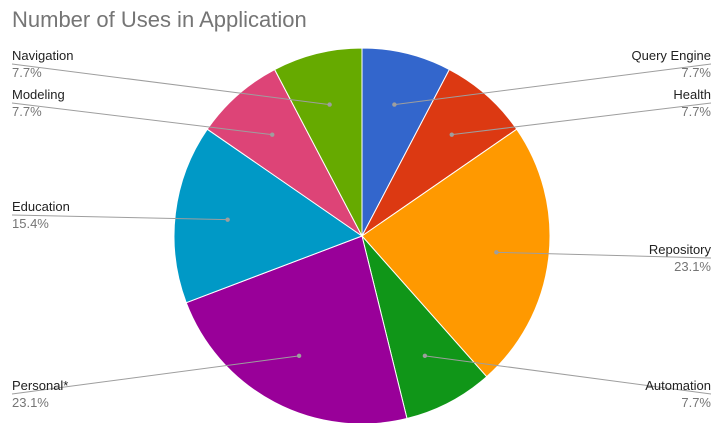 Image resolution: width=713 pixels, height=423 pixels. Describe the element at coordinates (696, 111) in the screenshot. I see `slice-percent-health: 7.7%` at that location.